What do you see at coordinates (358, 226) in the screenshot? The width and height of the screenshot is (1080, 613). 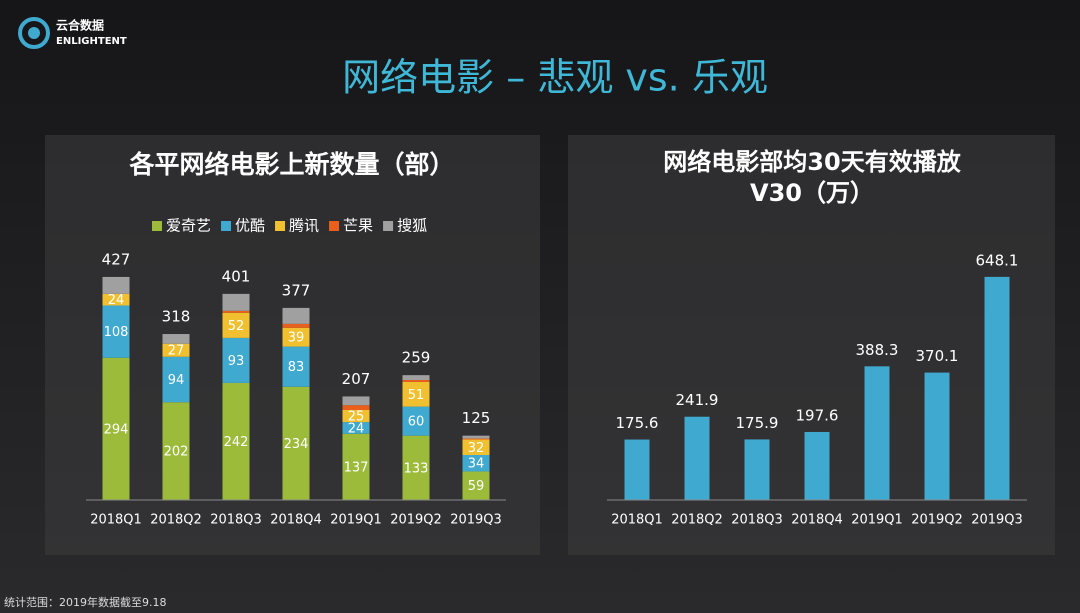 I see `legend-label: 芒果` at bounding box center [358, 226].